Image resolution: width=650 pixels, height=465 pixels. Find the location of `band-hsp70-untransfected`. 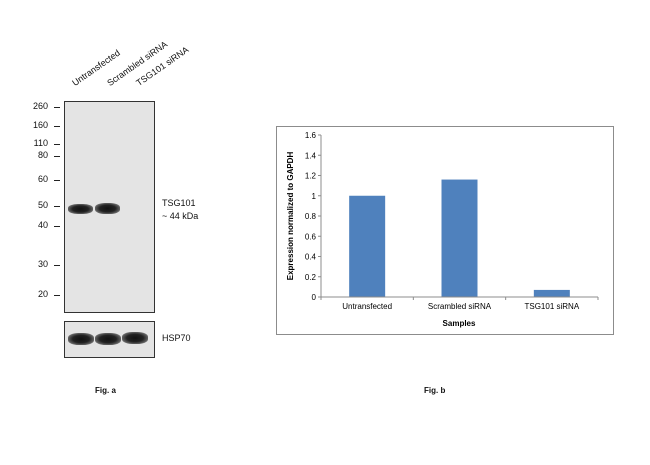

band-hsp70-untransfected is located at coordinates (81, 339).